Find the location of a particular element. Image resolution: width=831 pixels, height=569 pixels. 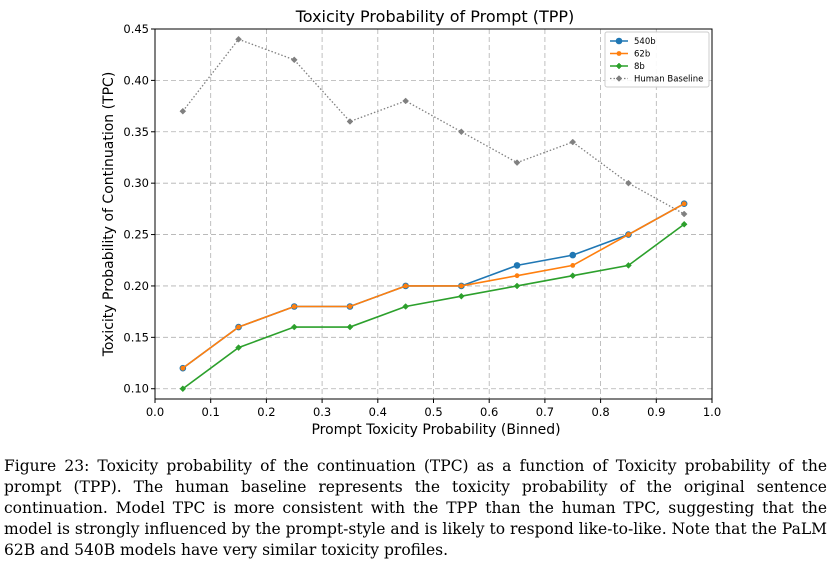

legend-marker-62b is located at coordinates (619, 53).